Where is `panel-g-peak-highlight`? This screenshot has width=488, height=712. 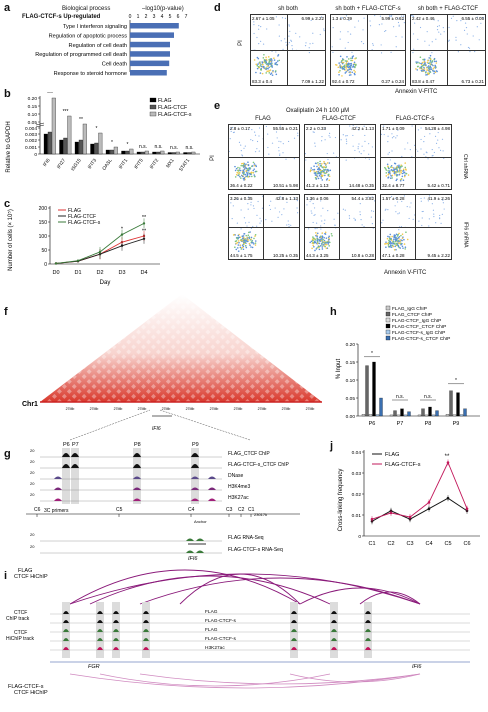 panel-g-peak-highlight is located at coordinates (75, 476).